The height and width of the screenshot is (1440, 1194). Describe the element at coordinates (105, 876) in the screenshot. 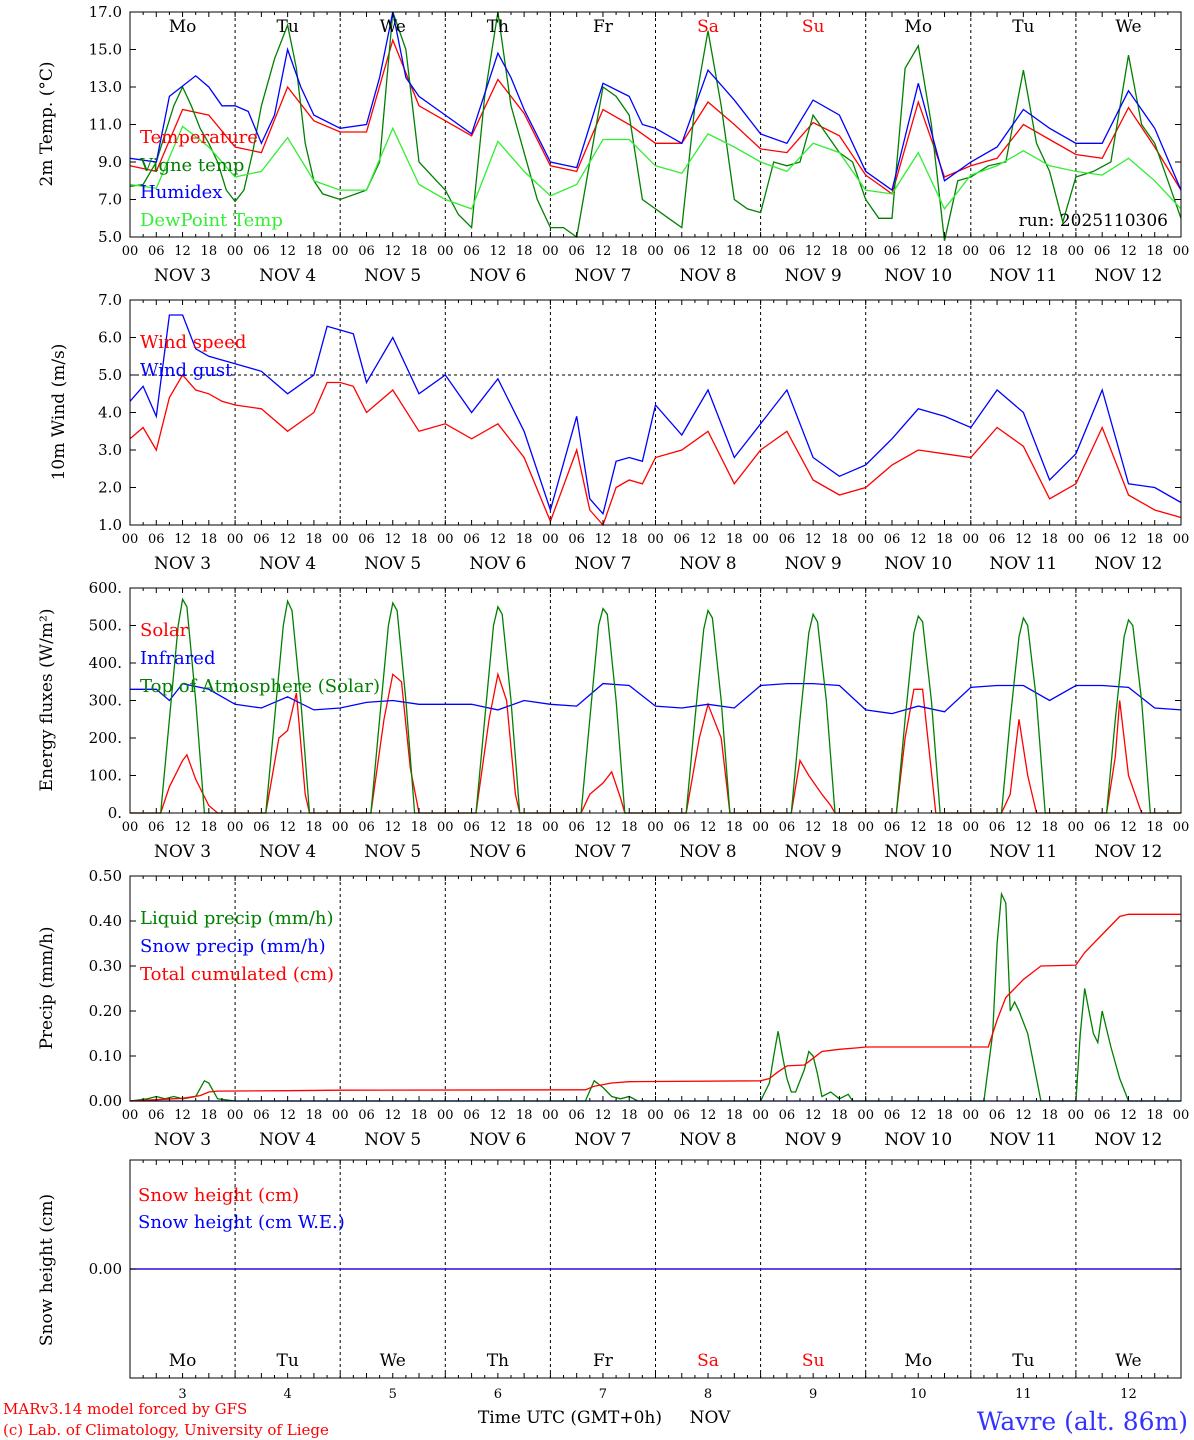

I see `y-tick-label: 0.50` at that location.